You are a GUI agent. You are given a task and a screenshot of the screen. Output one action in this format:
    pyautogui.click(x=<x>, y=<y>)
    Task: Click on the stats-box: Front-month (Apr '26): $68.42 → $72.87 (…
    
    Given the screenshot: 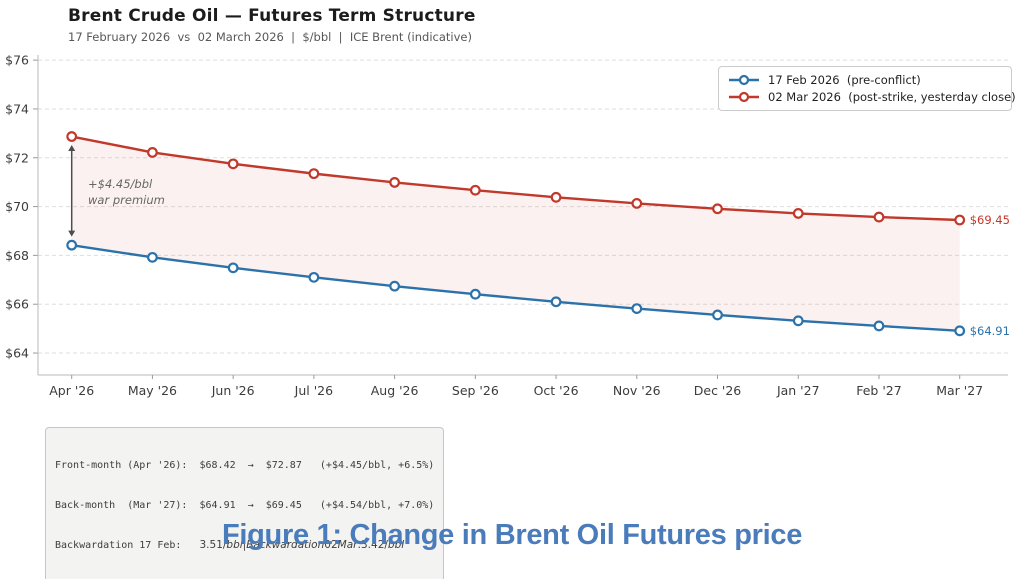 What is the action you would take?
    pyautogui.click(x=245, y=503)
    